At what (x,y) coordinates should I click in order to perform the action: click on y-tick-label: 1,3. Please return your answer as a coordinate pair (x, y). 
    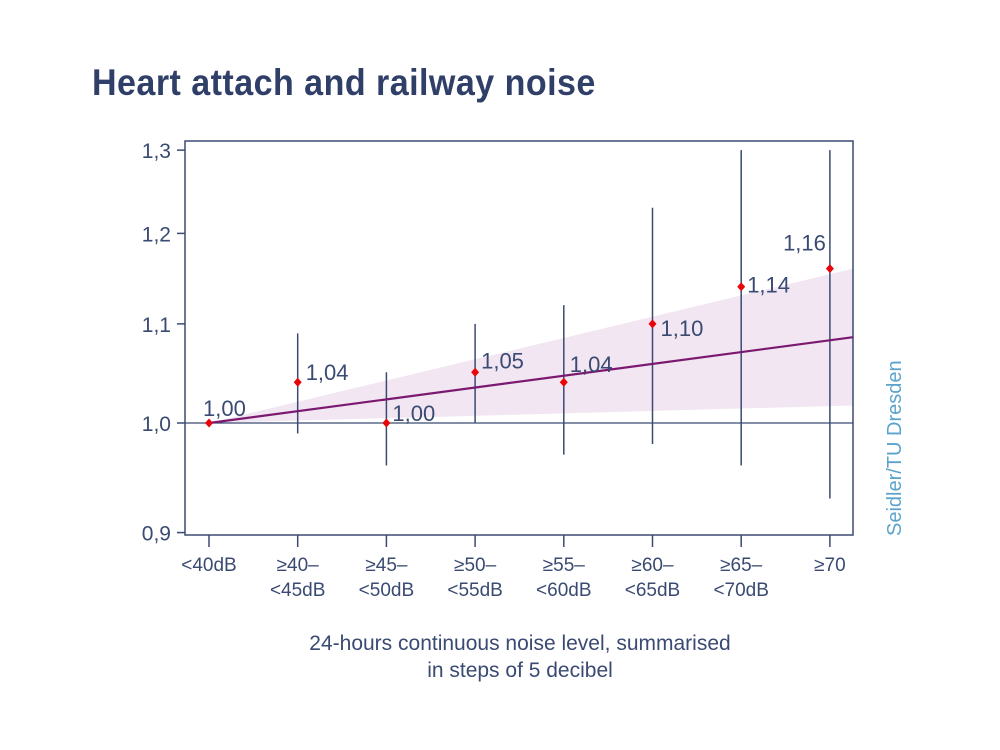
    Looking at the image, I should click on (156, 151).